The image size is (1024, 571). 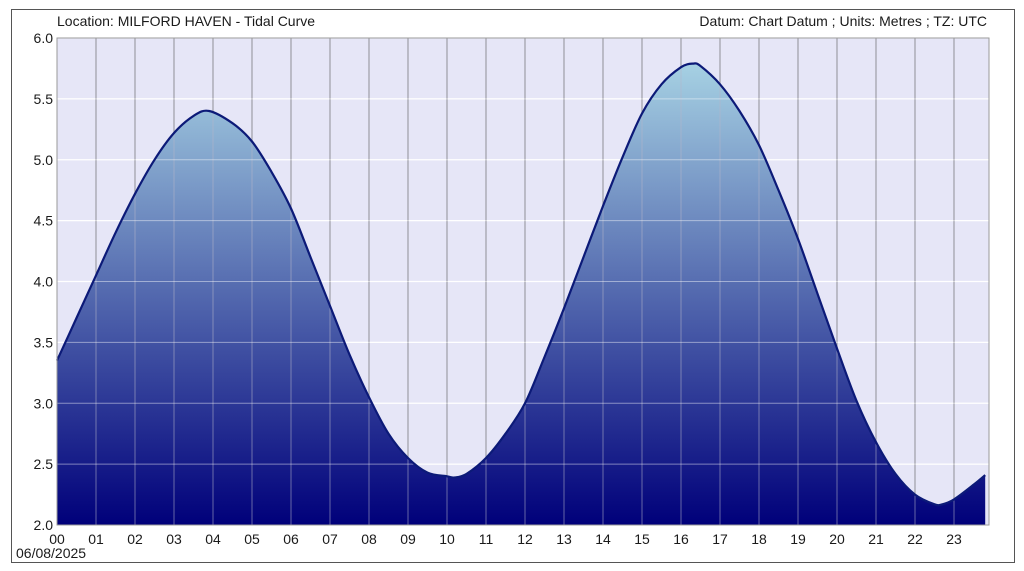 What do you see at coordinates (681, 539) in the screenshot?
I see `x-tick-label: 16` at bounding box center [681, 539].